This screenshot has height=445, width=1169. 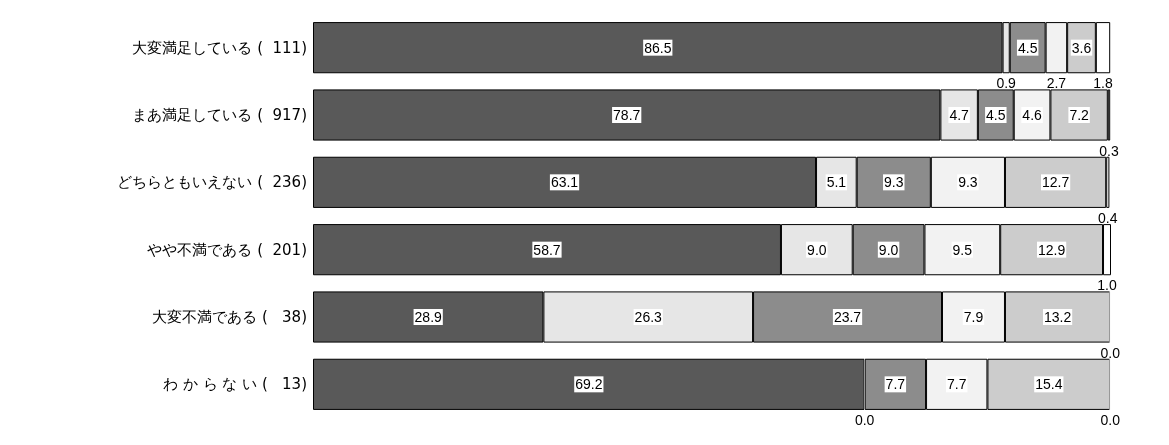 What do you see at coordinates (1049, 384) in the screenshot?
I see `data-label: 15.4` at bounding box center [1049, 384].